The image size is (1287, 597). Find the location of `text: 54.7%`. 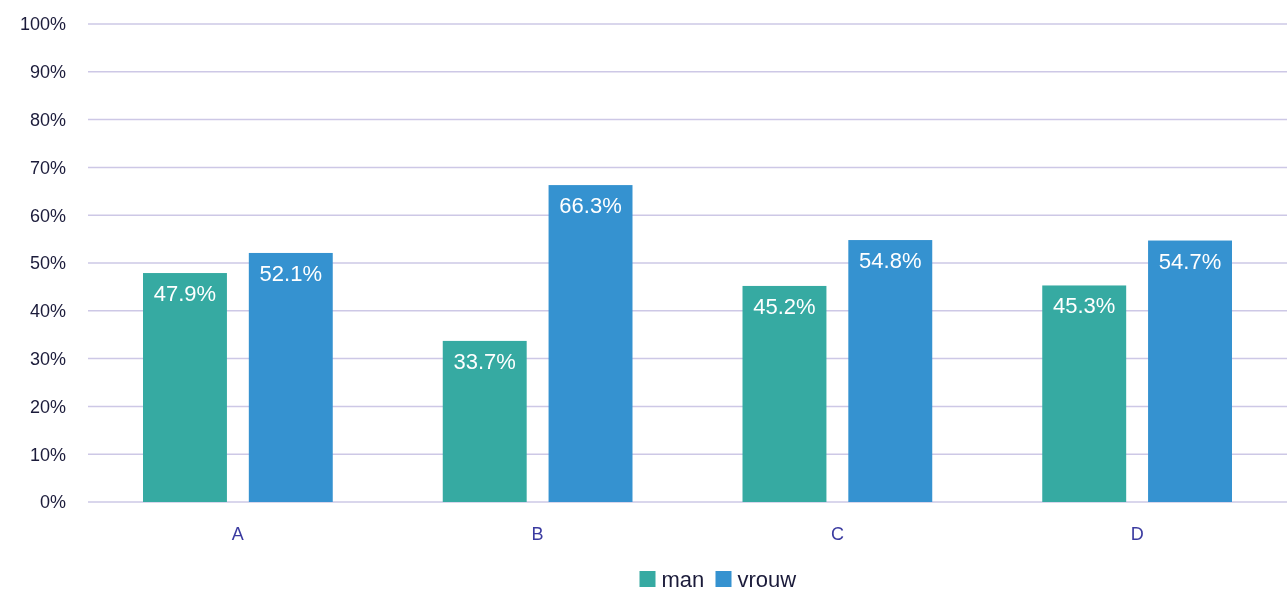

text: 54.7% is located at coordinates (1190, 261).